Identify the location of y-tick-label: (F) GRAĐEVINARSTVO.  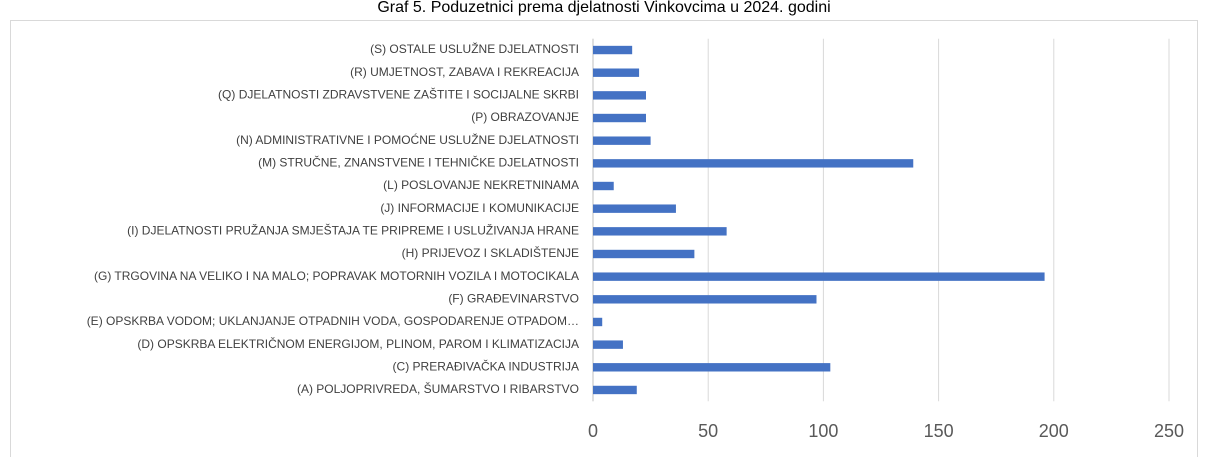
(513, 298).